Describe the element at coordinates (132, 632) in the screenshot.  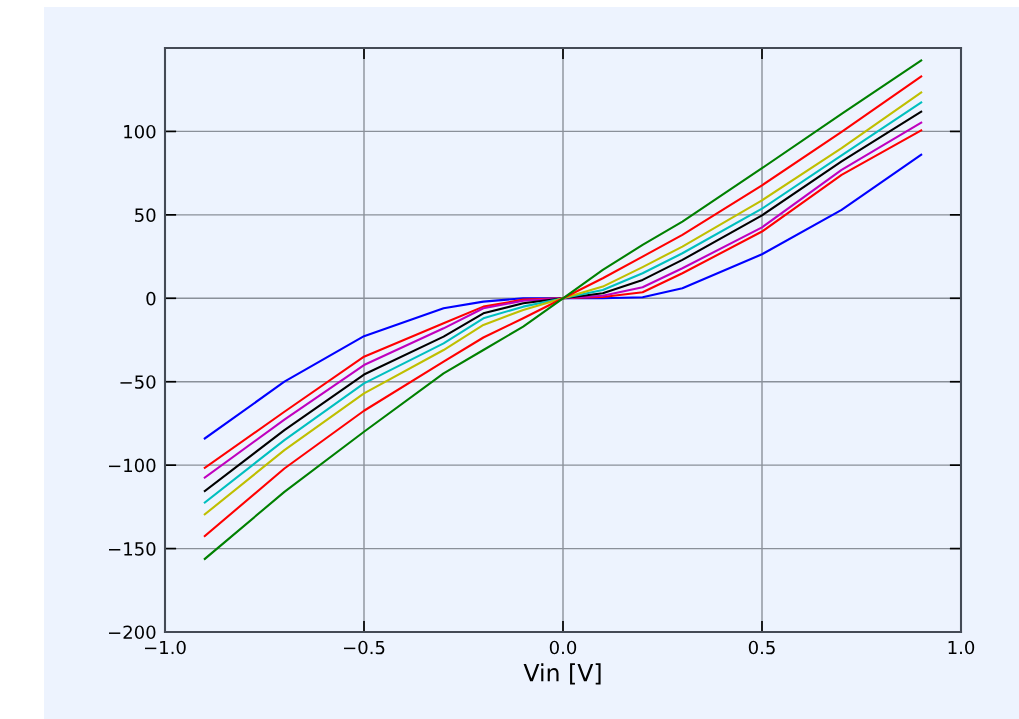
I see `y-tick-label: −200` at that location.